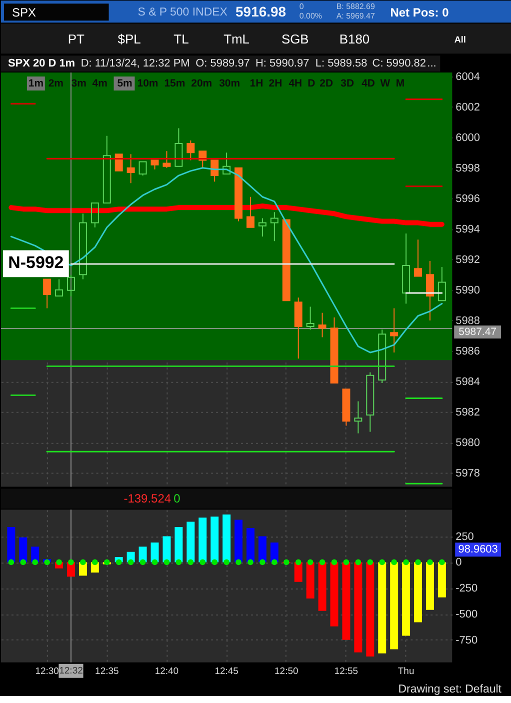 This screenshot has width=511, height=703. I want to click on y-tick-label: 5984, so click(468, 382).